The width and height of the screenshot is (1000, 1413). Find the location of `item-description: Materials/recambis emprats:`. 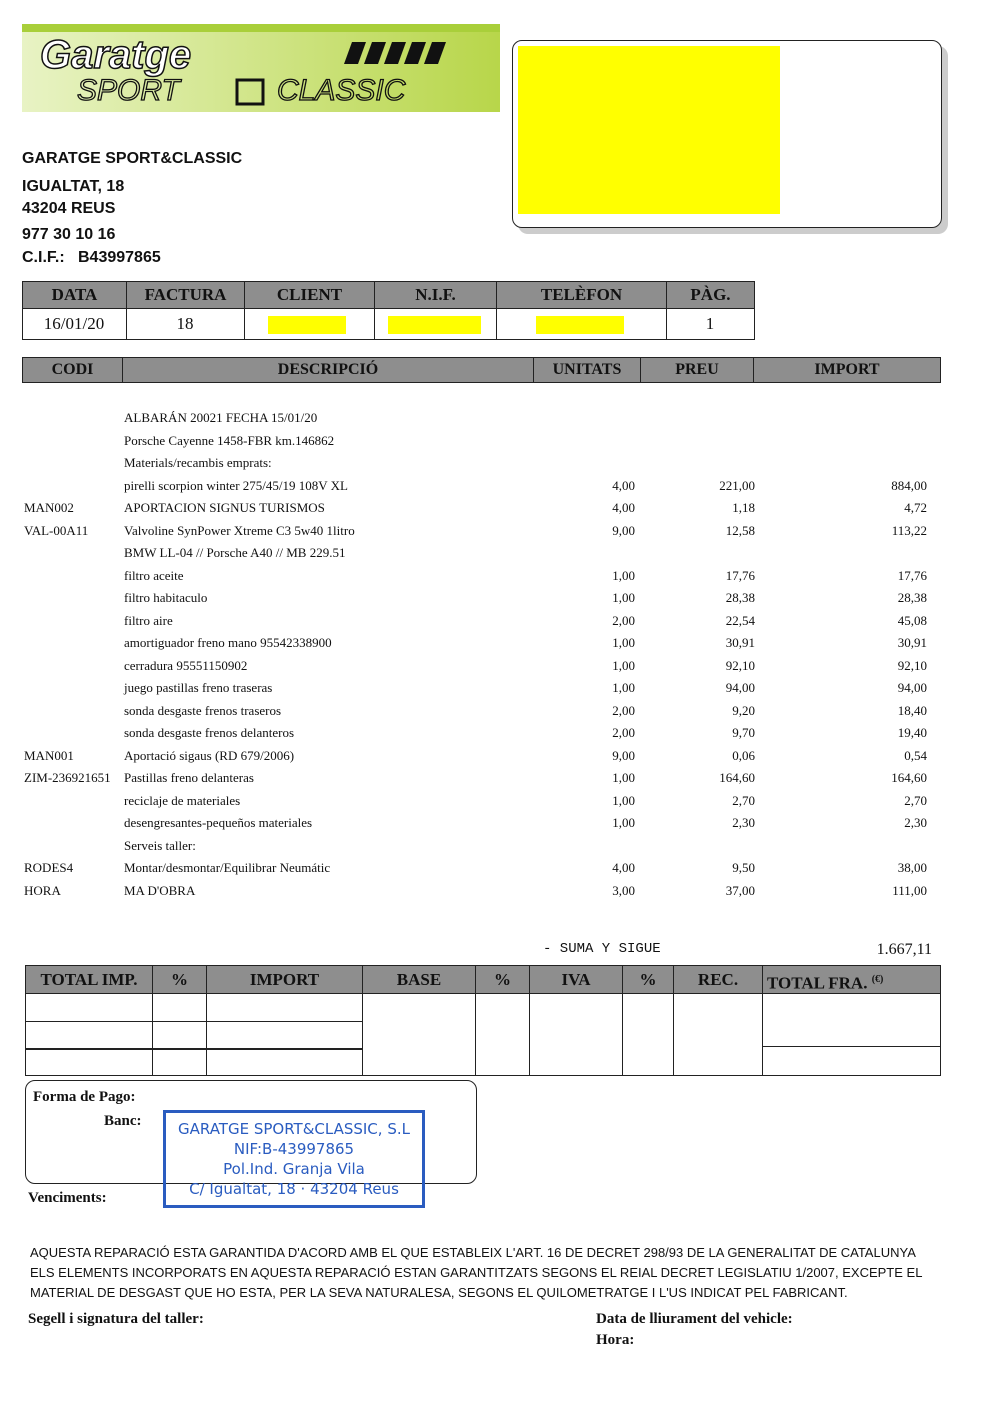

item-description: Materials/recambis emprats: is located at coordinates (198, 462).